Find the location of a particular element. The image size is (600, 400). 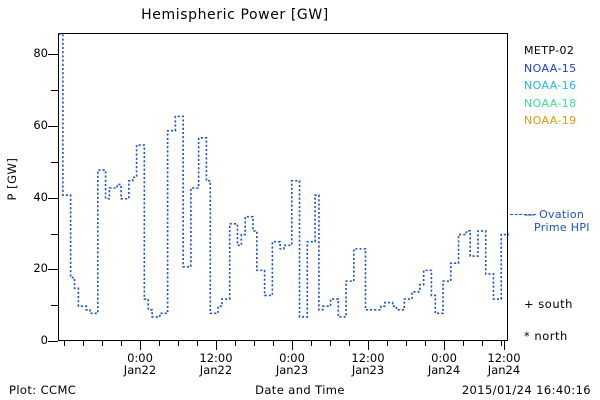

legend-item-noaa-16: NOAA-16 is located at coordinates (550, 85).